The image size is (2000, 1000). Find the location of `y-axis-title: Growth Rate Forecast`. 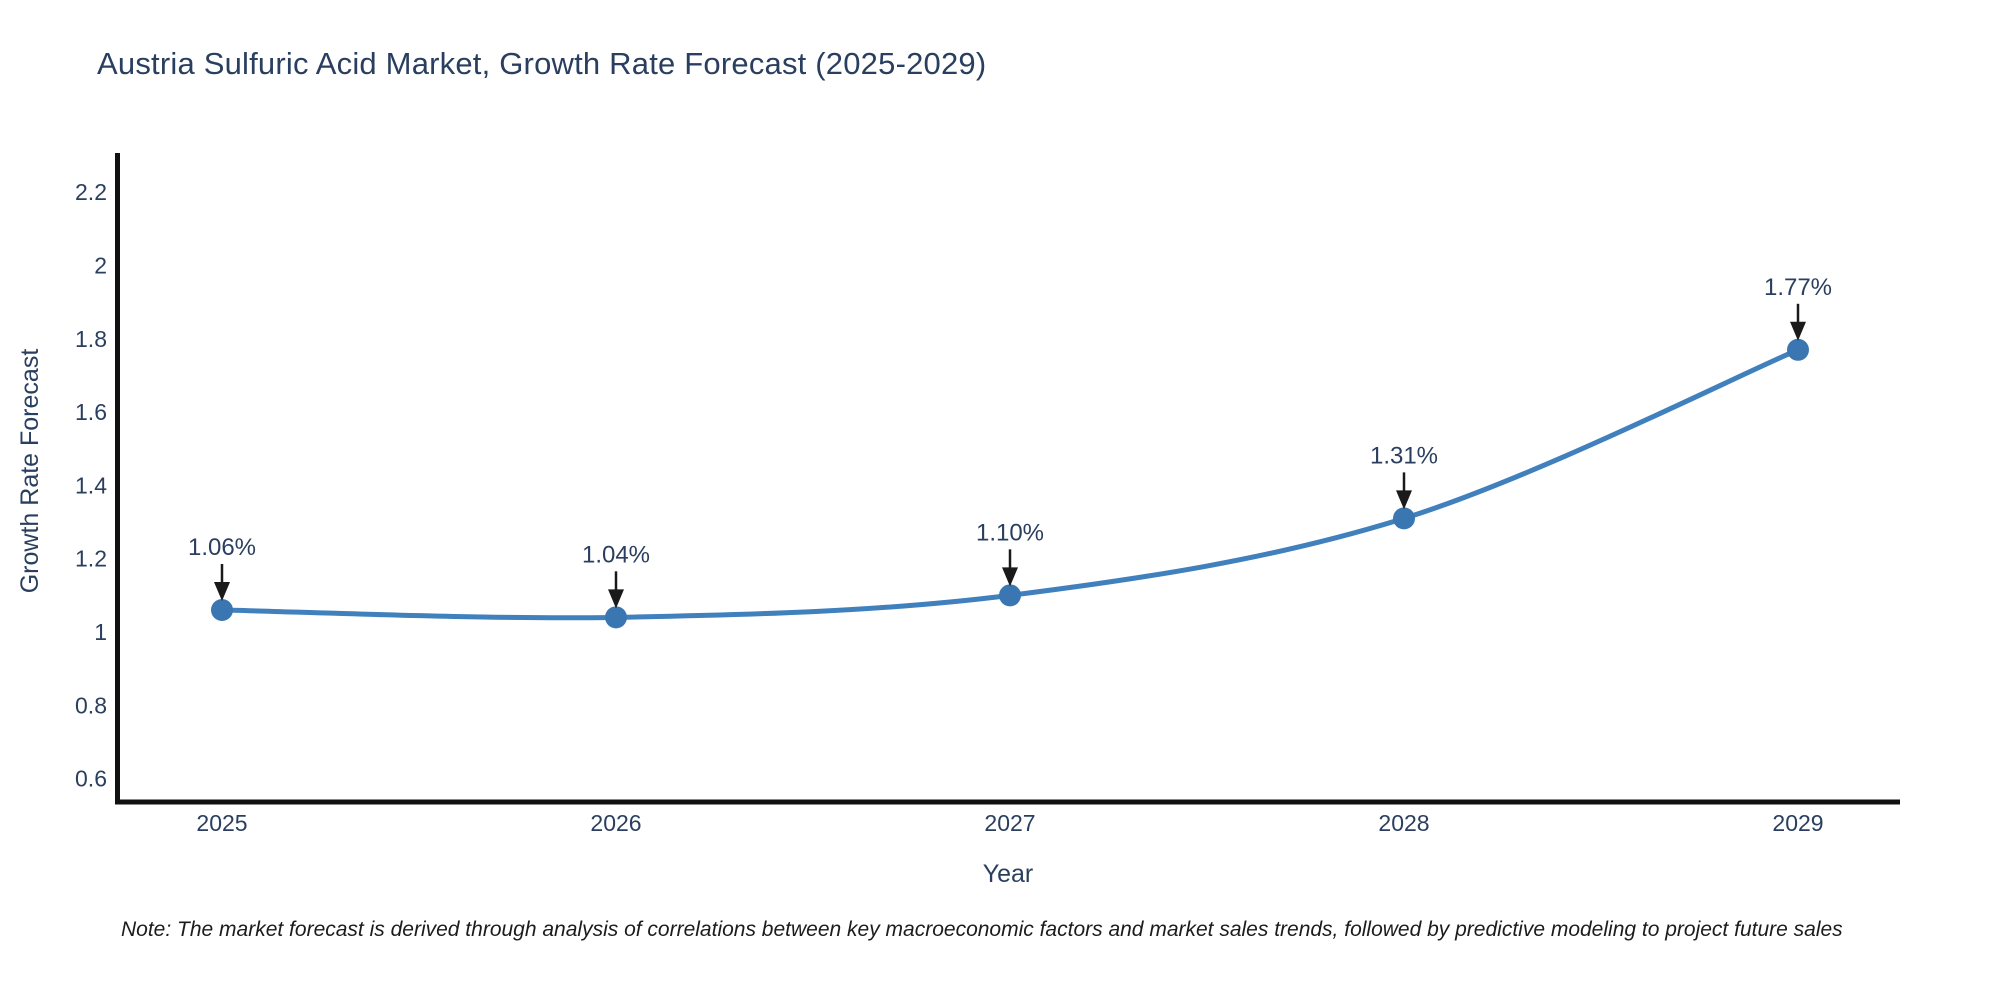

y-axis-title: Growth Rate Forecast is located at coordinates (30, 471).